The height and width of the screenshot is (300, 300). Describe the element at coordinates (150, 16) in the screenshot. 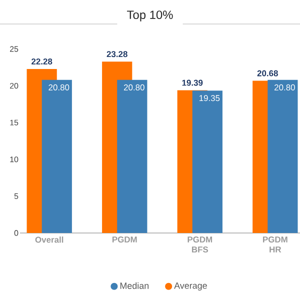

I see `chart-title: Top 10%` at that location.